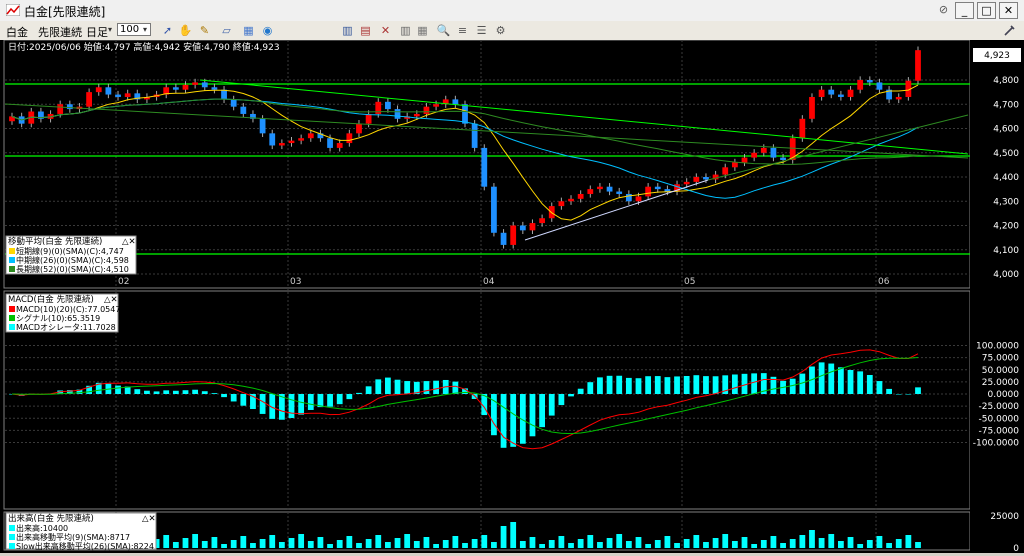  I want to click on cols-icon: ☰, so click(481, 30).